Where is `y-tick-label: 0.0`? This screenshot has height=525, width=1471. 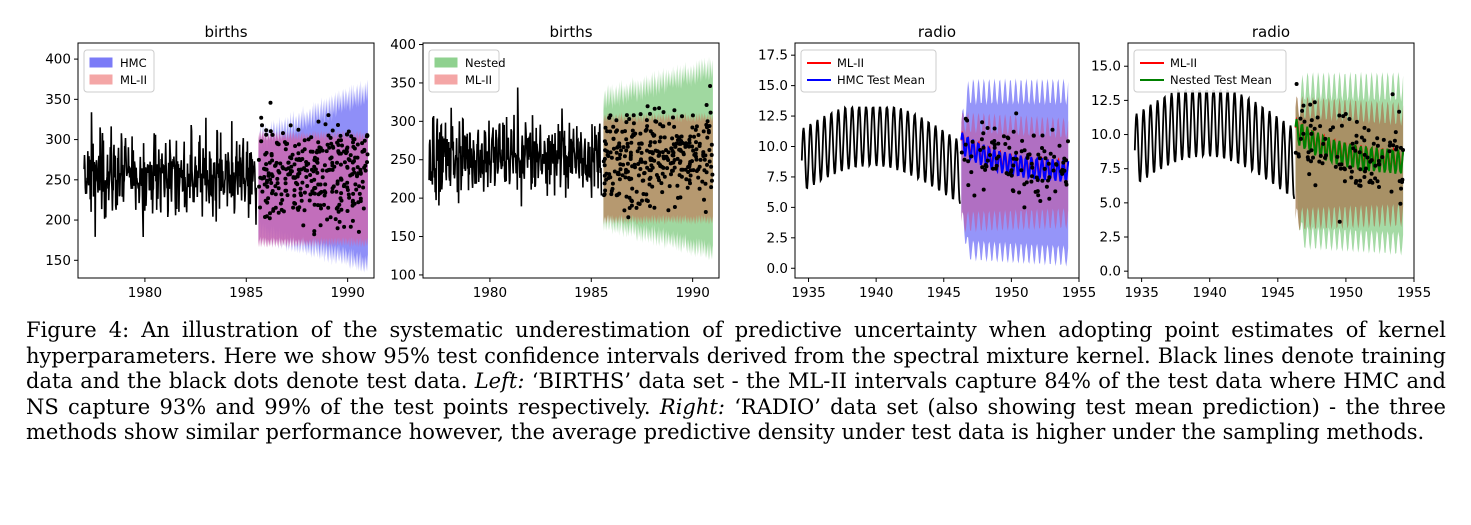
y-tick-label: 0.0 is located at coordinates (1110, 272).